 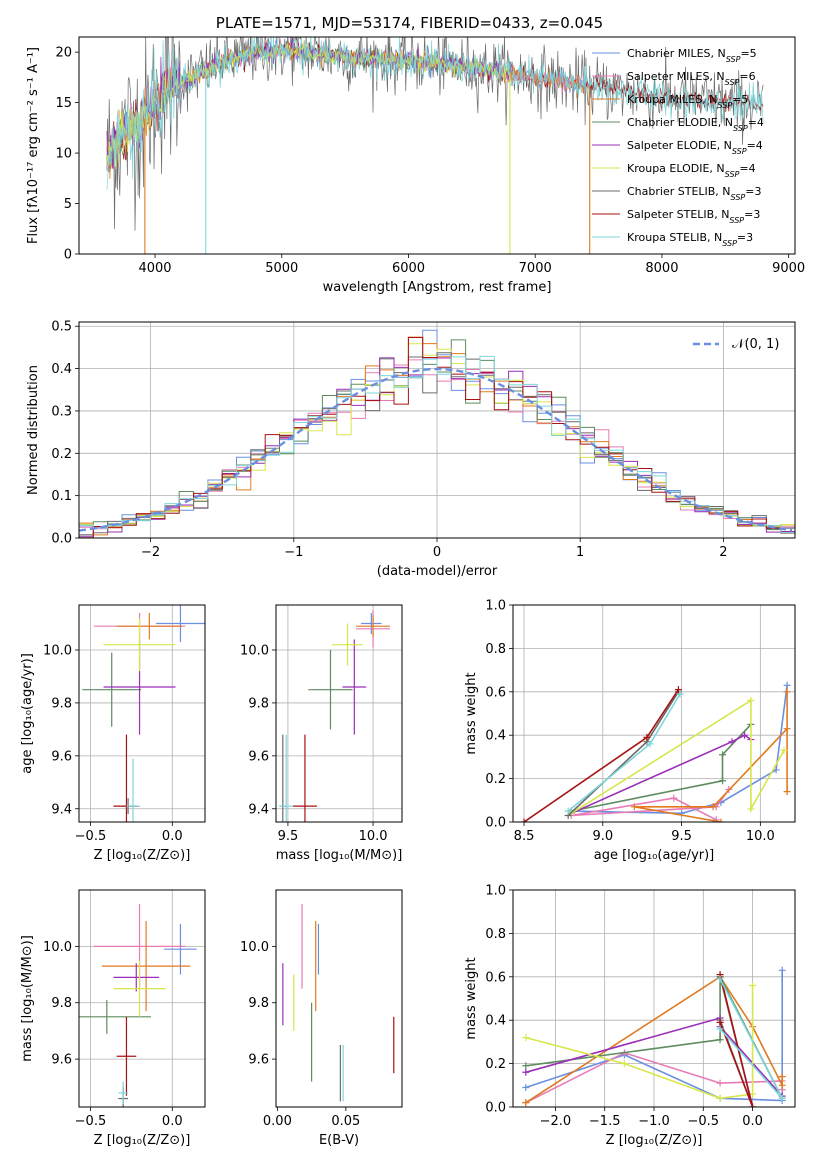 What do you see at coordinates (495, 934) in the screenshot?
I see `massweight-vs-Z-ytick-label: 0.8` at bounding box center [495, 934].